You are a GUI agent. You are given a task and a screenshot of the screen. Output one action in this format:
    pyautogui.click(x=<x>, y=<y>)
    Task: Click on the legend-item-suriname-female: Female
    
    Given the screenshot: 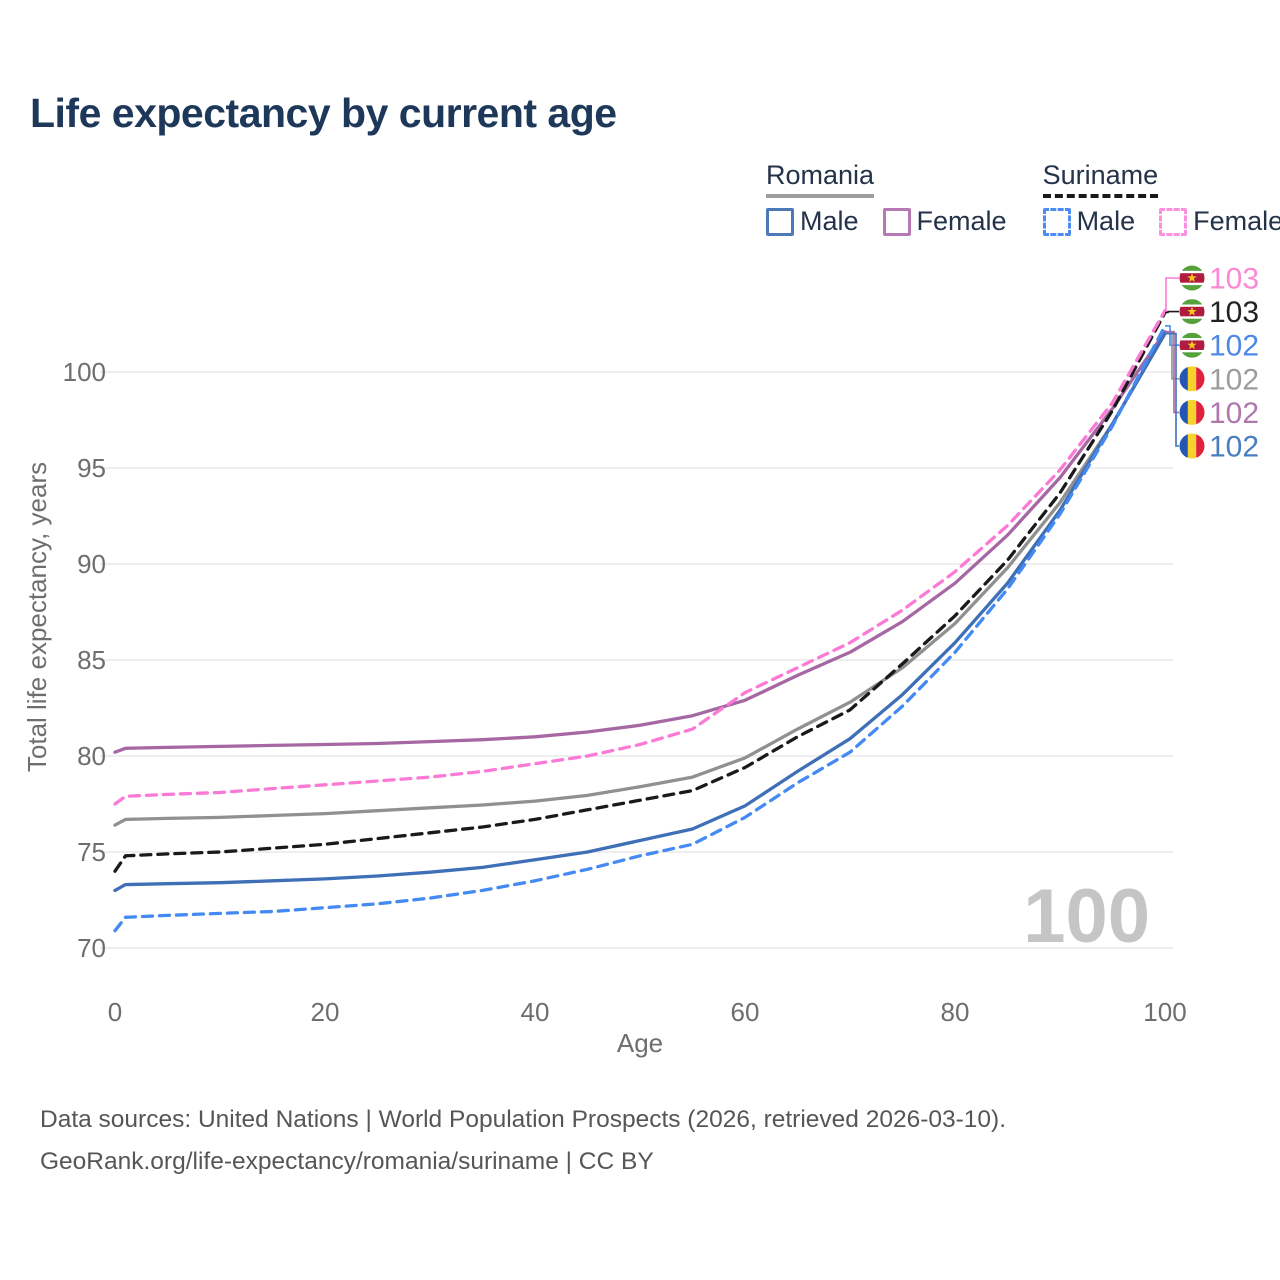 What is the action you would take?
    pyautogui.click(x=1219, y=221)
    